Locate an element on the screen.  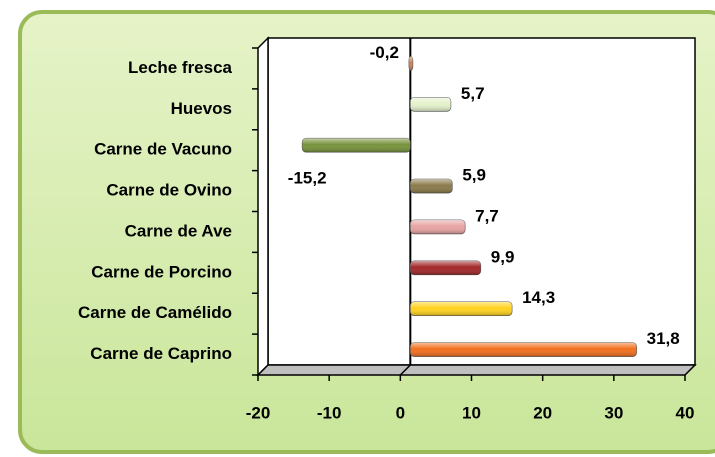
data-label: 7,7 is located at coordinates (487, 215).